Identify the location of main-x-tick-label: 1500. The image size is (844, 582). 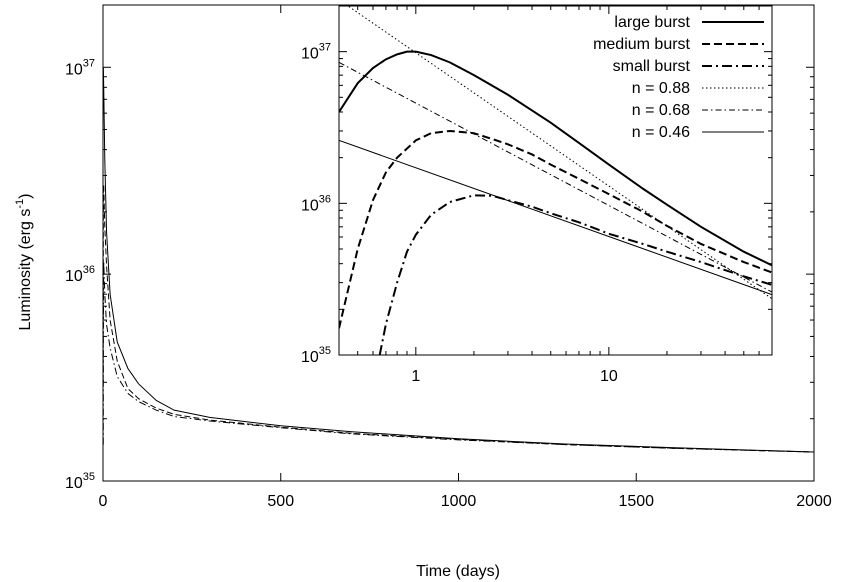
(636, 501).